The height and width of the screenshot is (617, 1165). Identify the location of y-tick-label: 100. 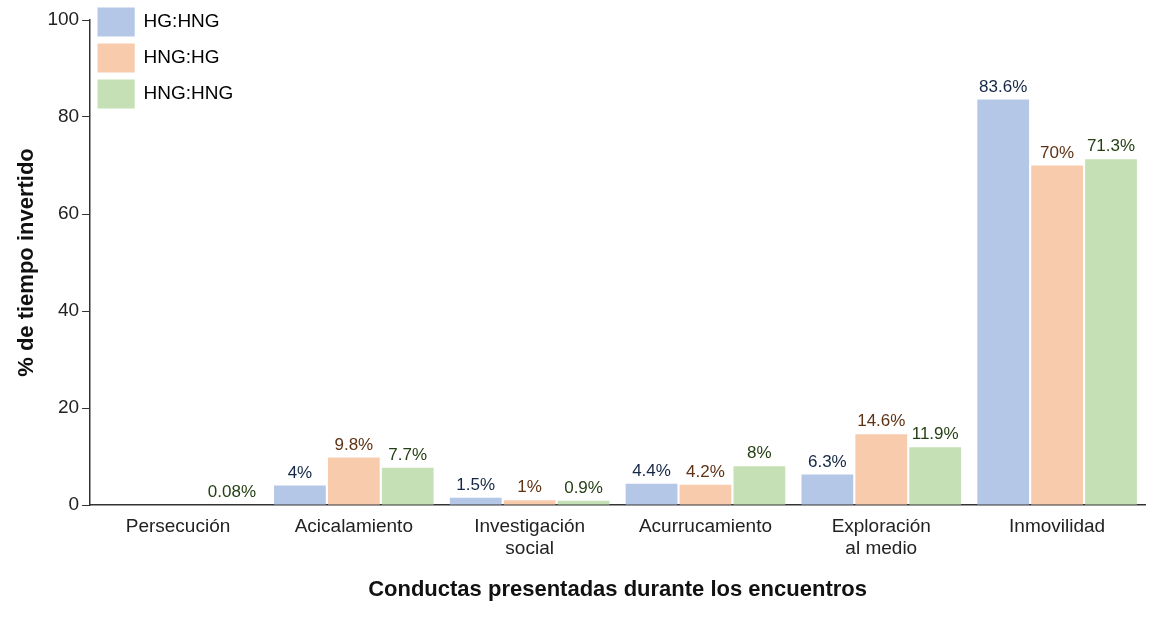
(63, 19).